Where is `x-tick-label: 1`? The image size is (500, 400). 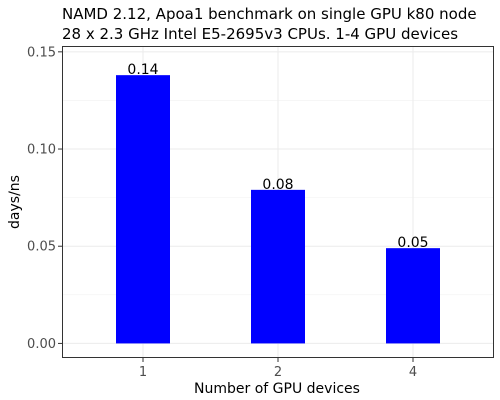
x-tick-label: 1 is located at coordinates (143, 372).